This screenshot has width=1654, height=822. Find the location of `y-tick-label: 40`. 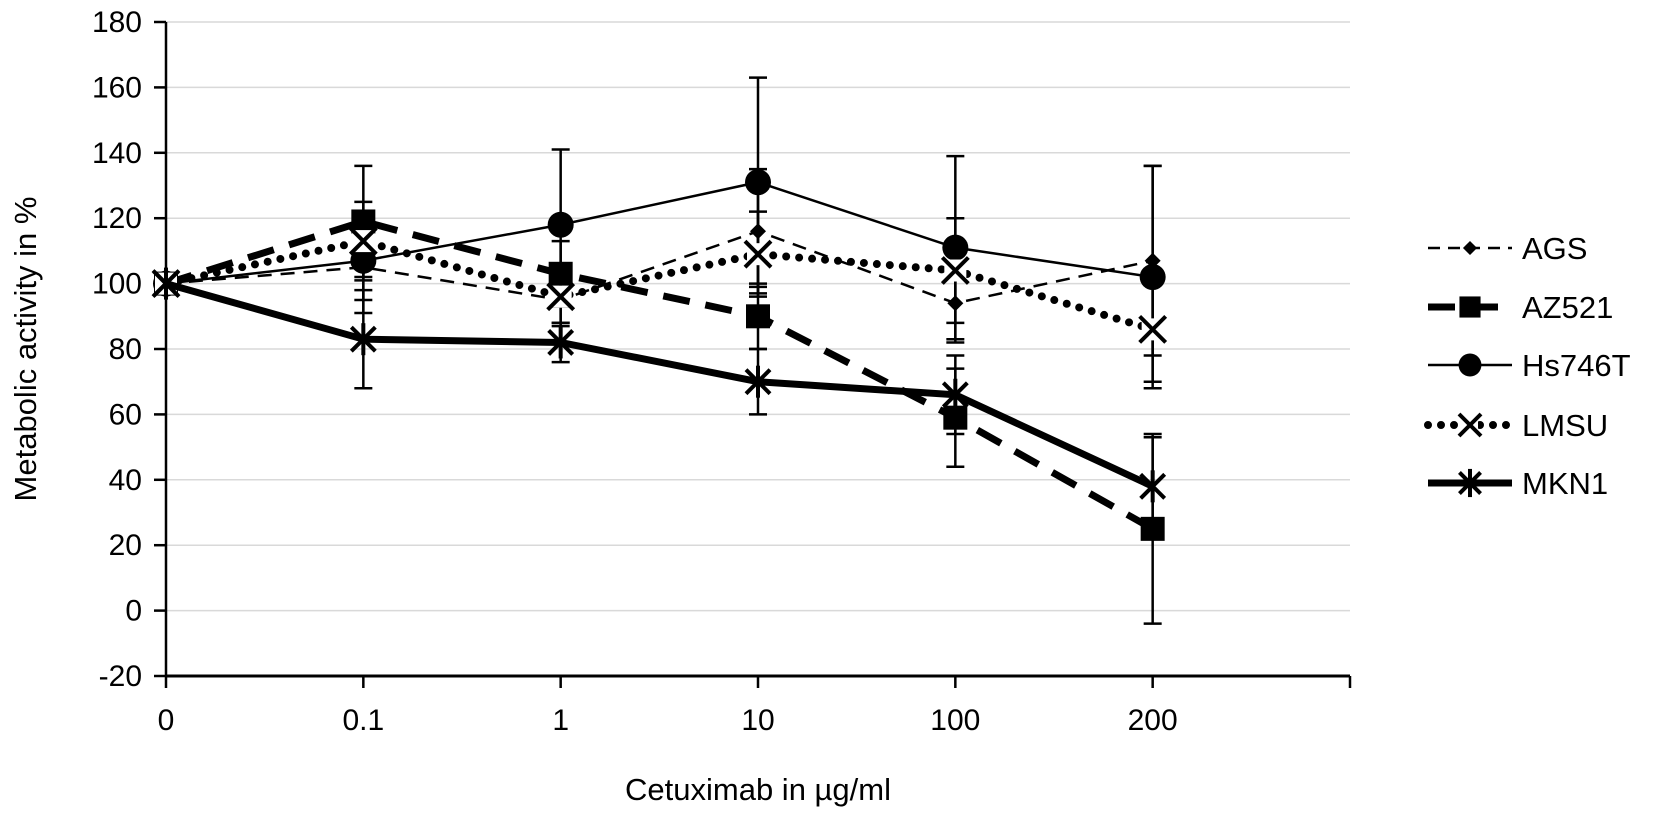

y-tick-label: 40 is located at coordinates (125, 480).